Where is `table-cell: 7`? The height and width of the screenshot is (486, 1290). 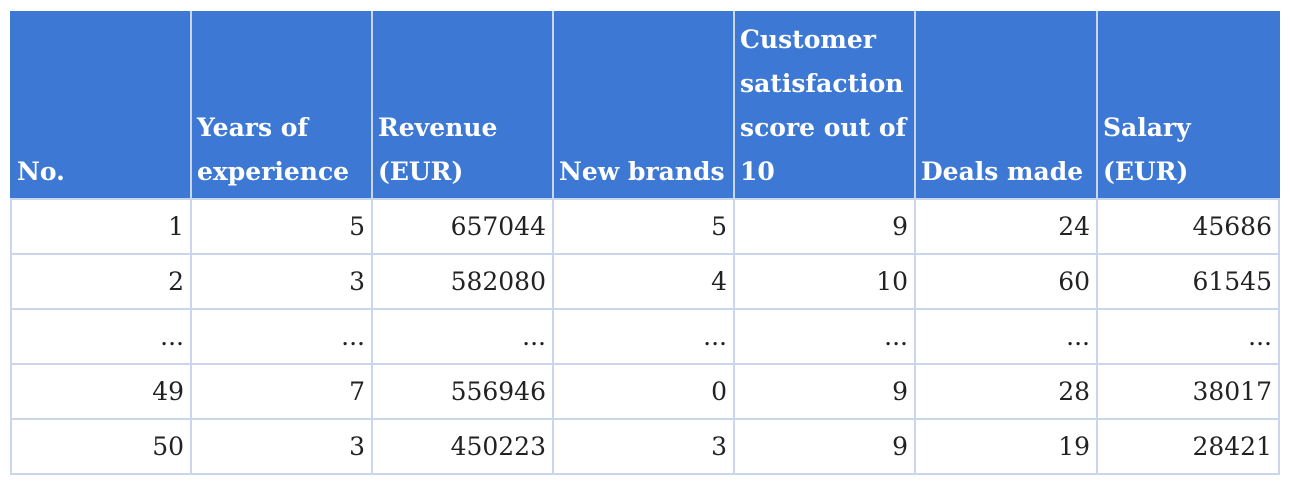
table-cell: 7 is located at coordinates (281, 391).